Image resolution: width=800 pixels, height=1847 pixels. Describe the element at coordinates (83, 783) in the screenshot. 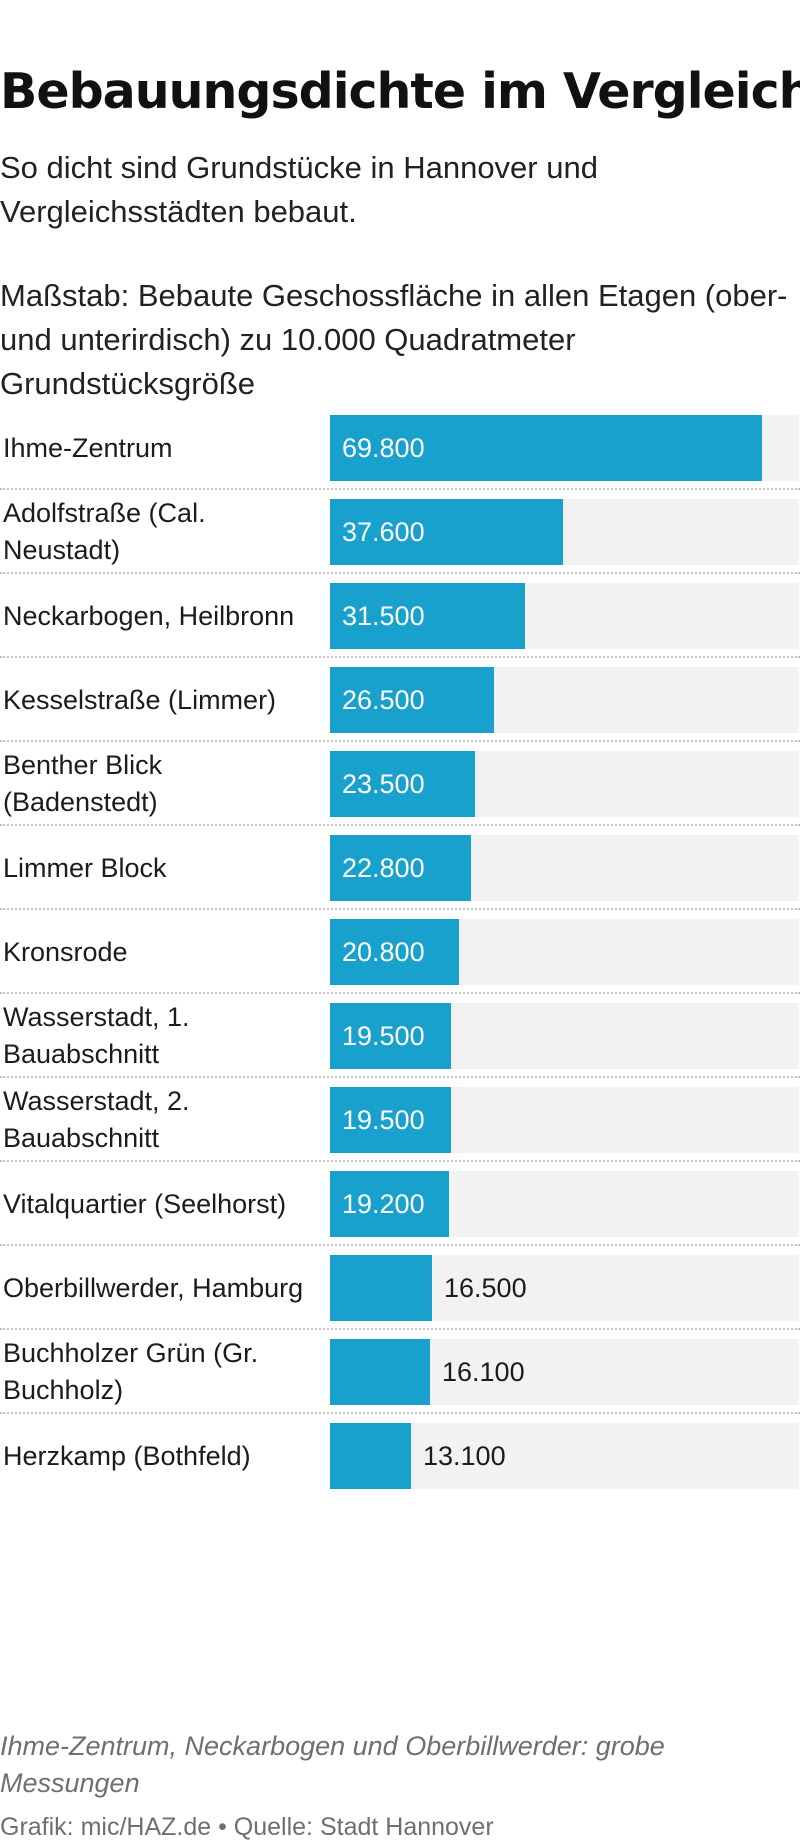

I see `category-label: Benther Blick (Badenstedt)` at that location.